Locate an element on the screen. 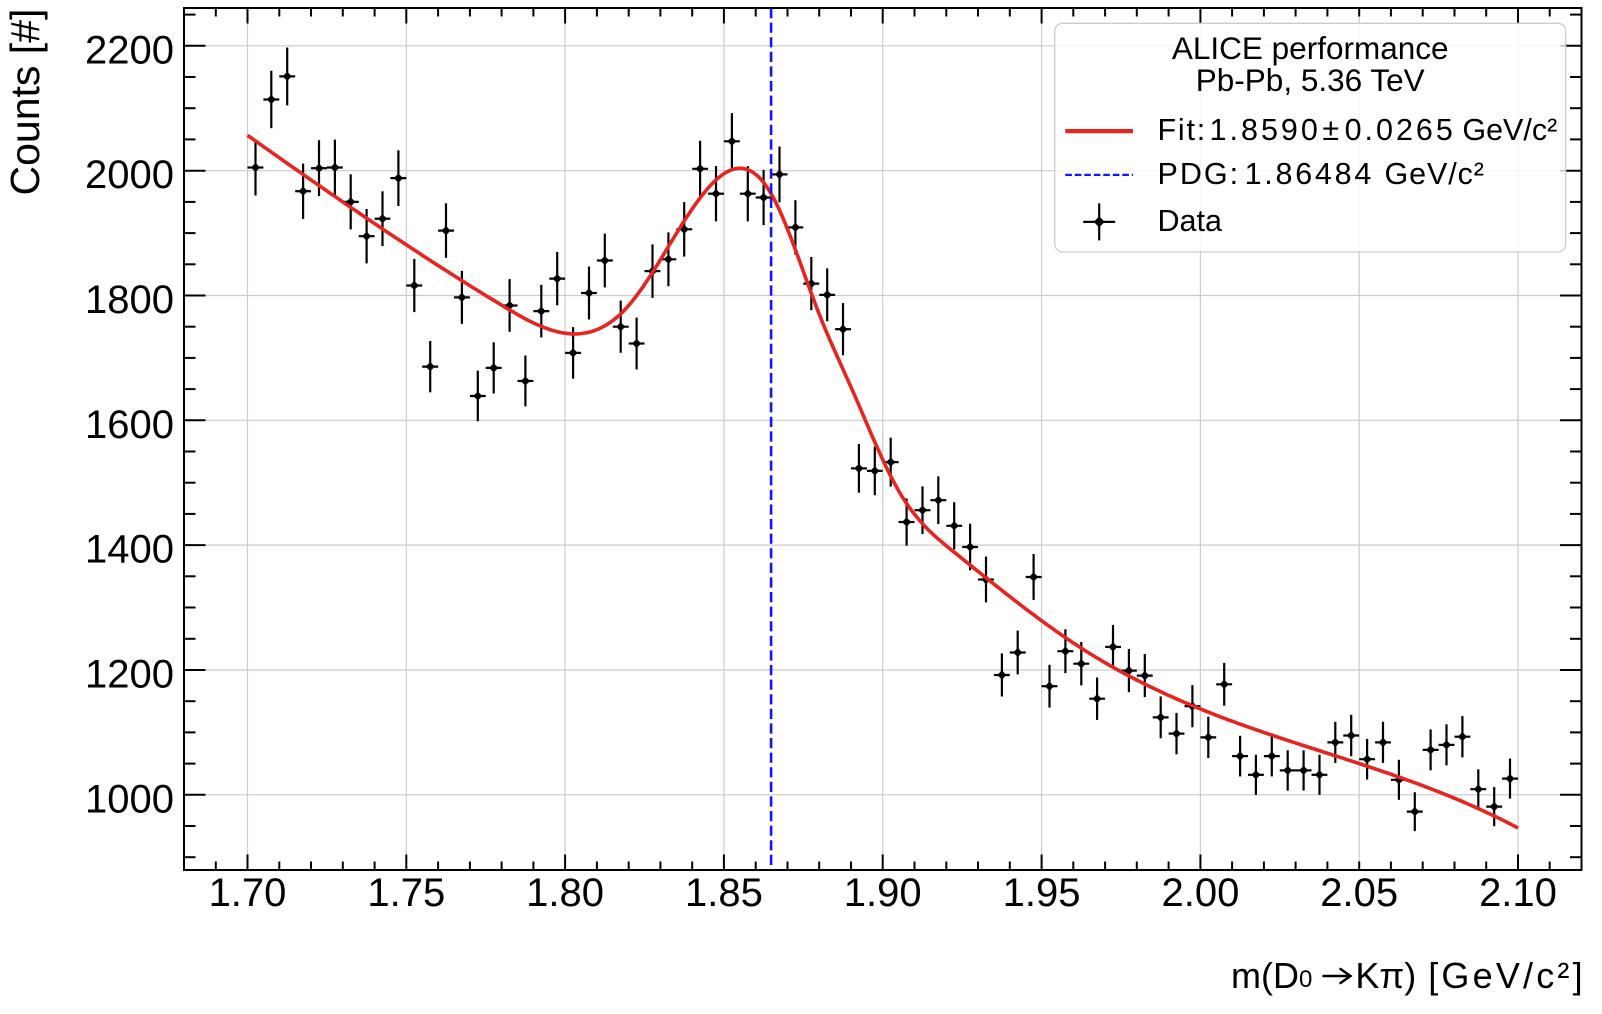 Image resolution: width=1602 pixels, height=1014 pixels. svg-text: 2200 is located at coordinates (129, 50).